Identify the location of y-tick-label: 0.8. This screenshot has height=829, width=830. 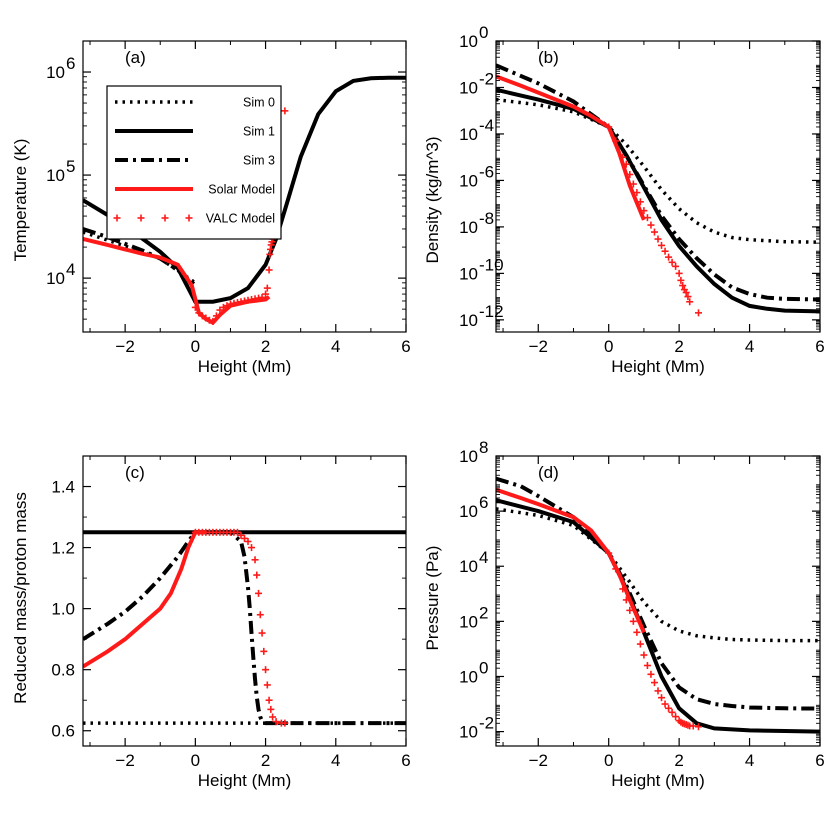
(63, 670).